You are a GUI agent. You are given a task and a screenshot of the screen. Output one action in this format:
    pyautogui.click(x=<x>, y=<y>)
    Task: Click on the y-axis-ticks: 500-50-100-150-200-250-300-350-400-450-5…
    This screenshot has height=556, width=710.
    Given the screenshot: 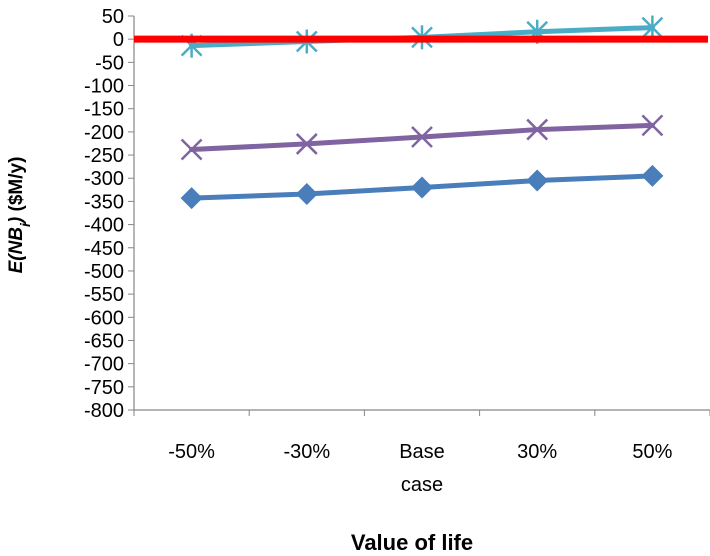 What is the action you would take?
    pyautogui.click(x=109, y=214)
    